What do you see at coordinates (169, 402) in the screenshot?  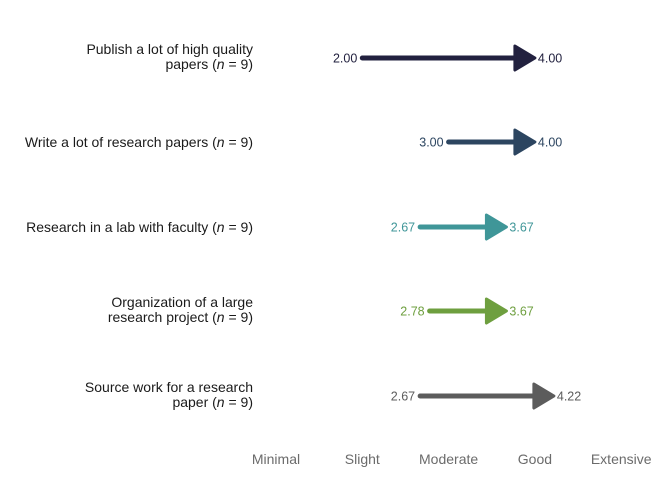 I see `row-label-line: paper (n = 9)` at bounding box center [169, 402].